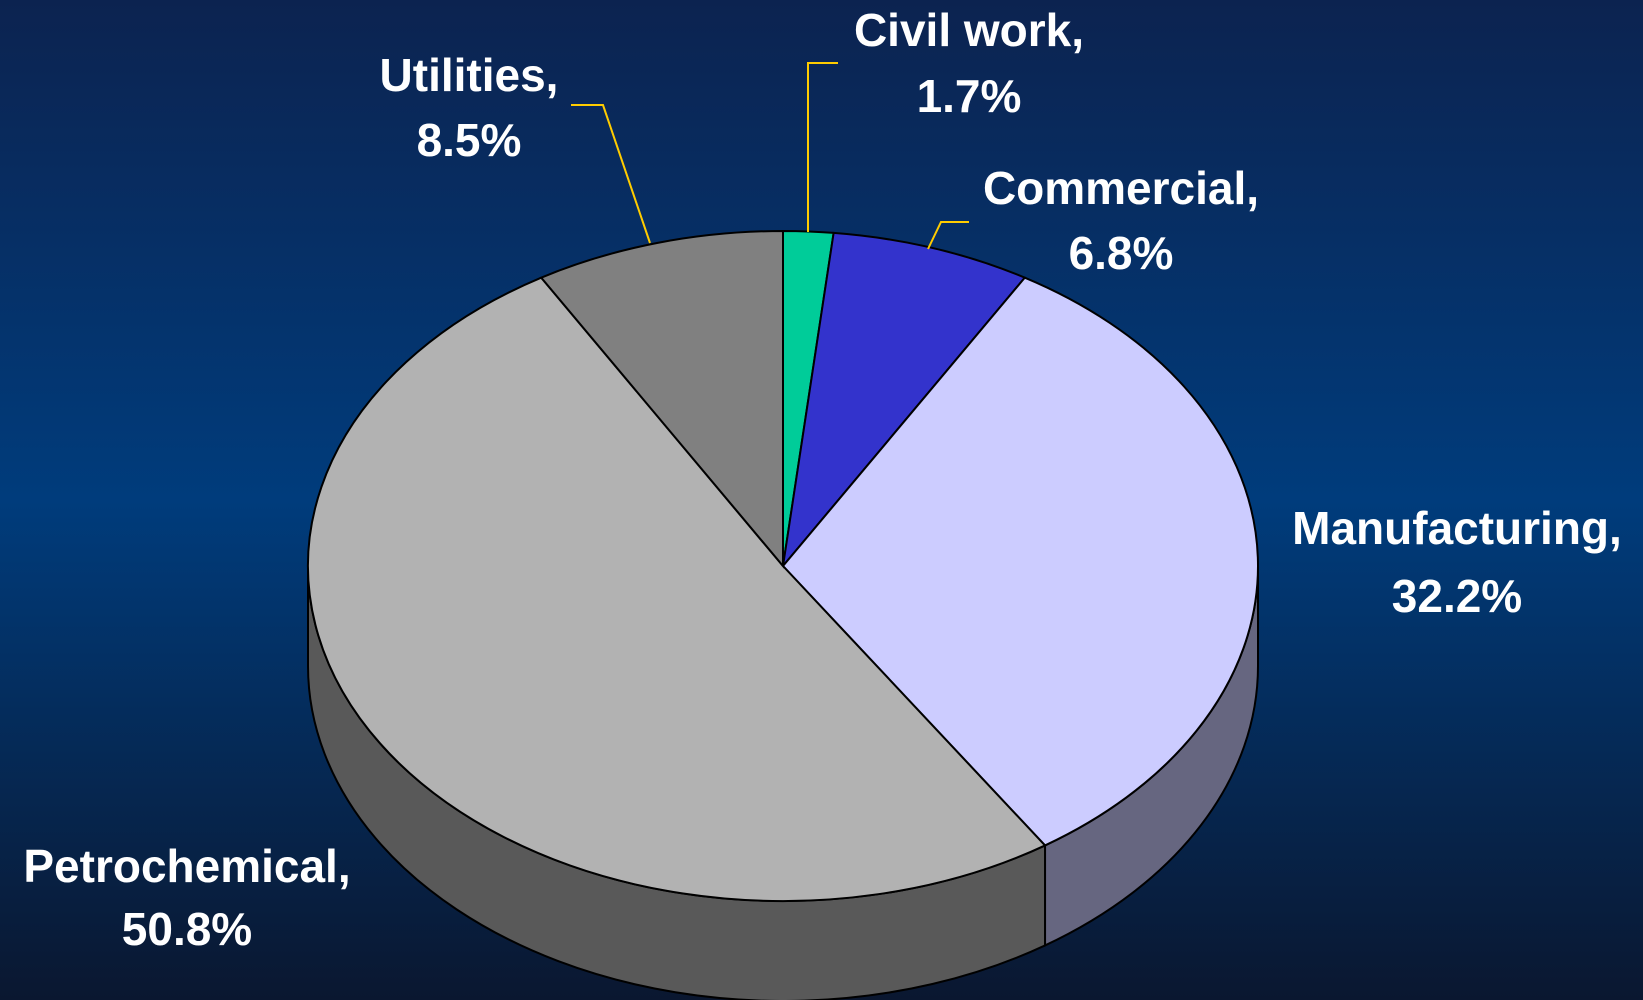 Image resolution: width=1643 pixels, height=1000 pixels. Describe the element at coordinates (186, 866) in the screenshot. I see `slice-label: Petrochemical,` at that location.